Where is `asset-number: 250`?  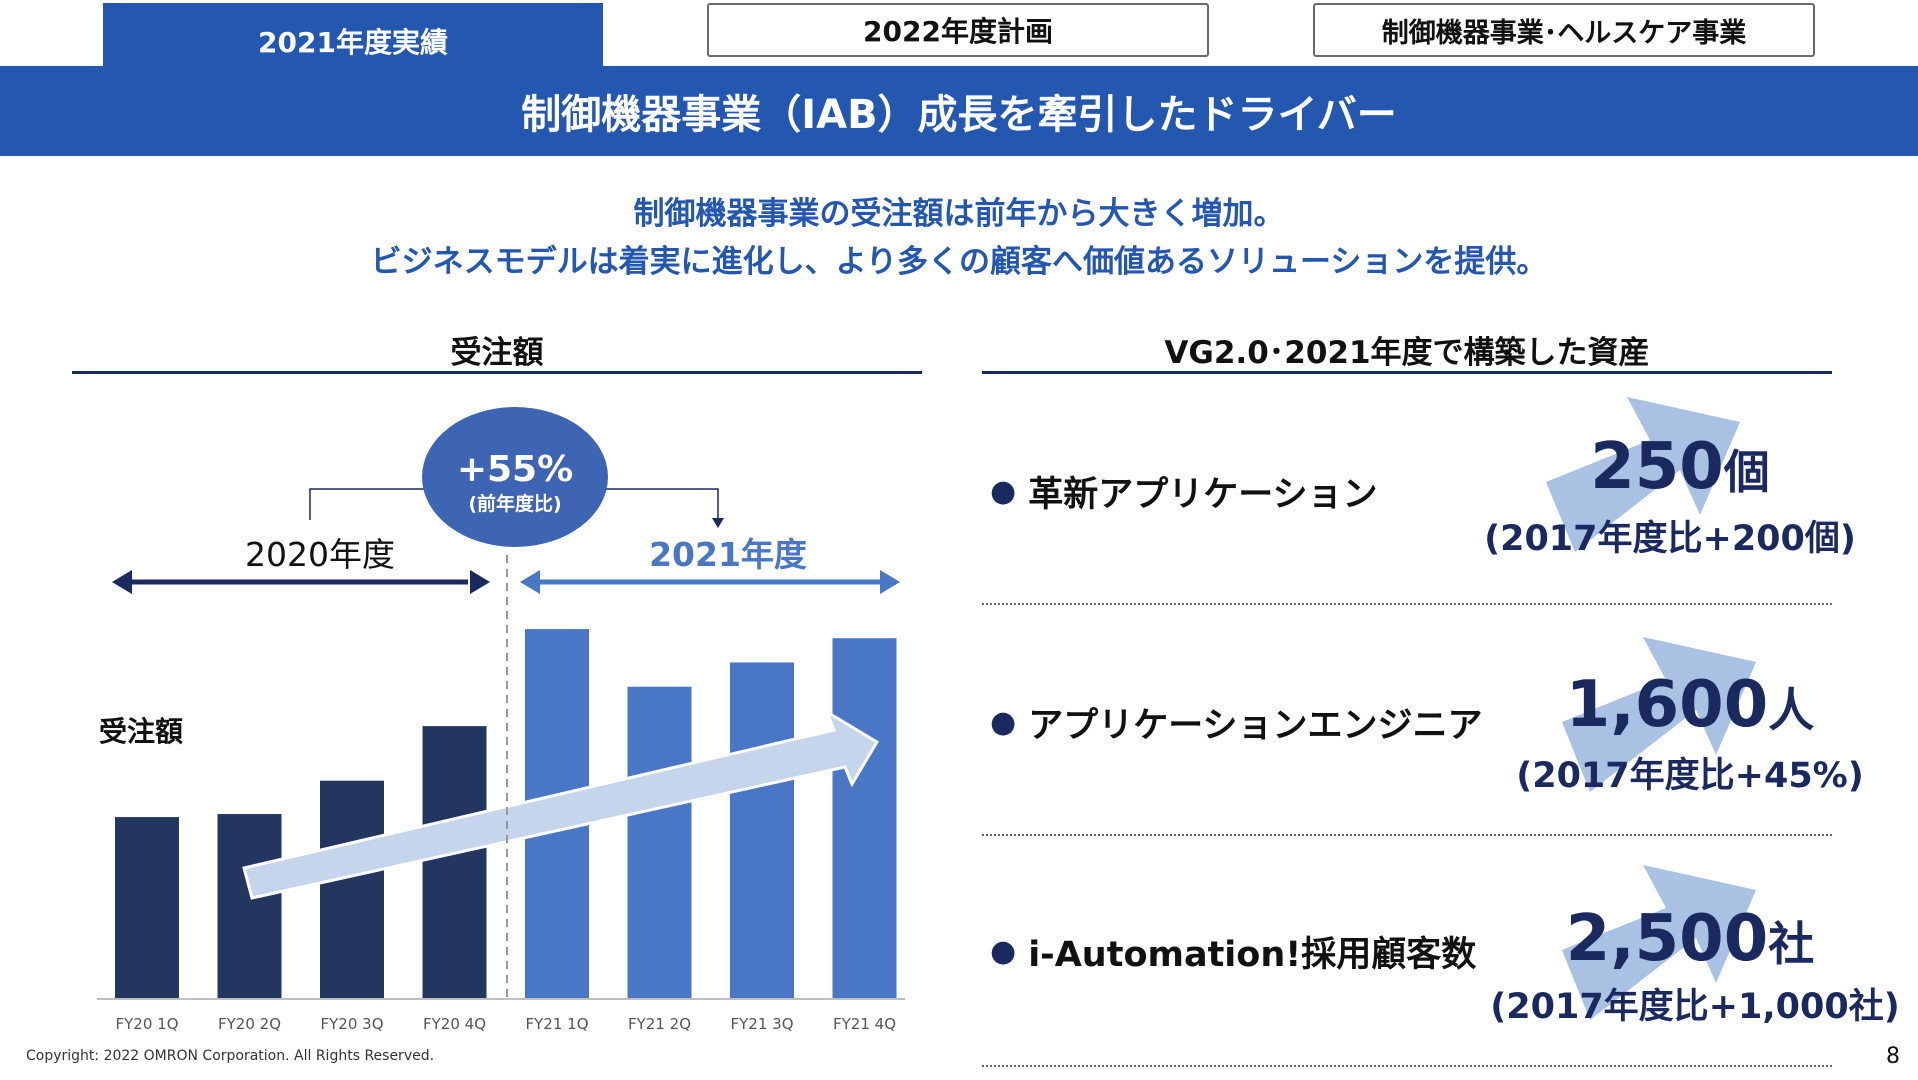 asset-number: 250 is located at coordinates (1657, 467).